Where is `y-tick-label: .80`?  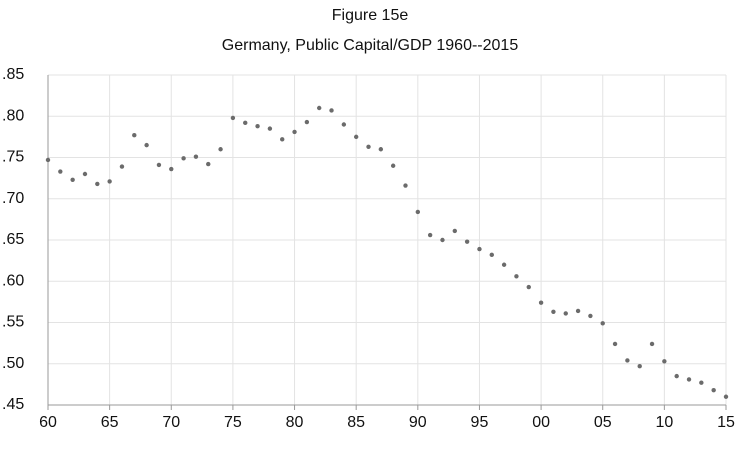 y-tick-label: .80 is located at coordinates (13, 115).